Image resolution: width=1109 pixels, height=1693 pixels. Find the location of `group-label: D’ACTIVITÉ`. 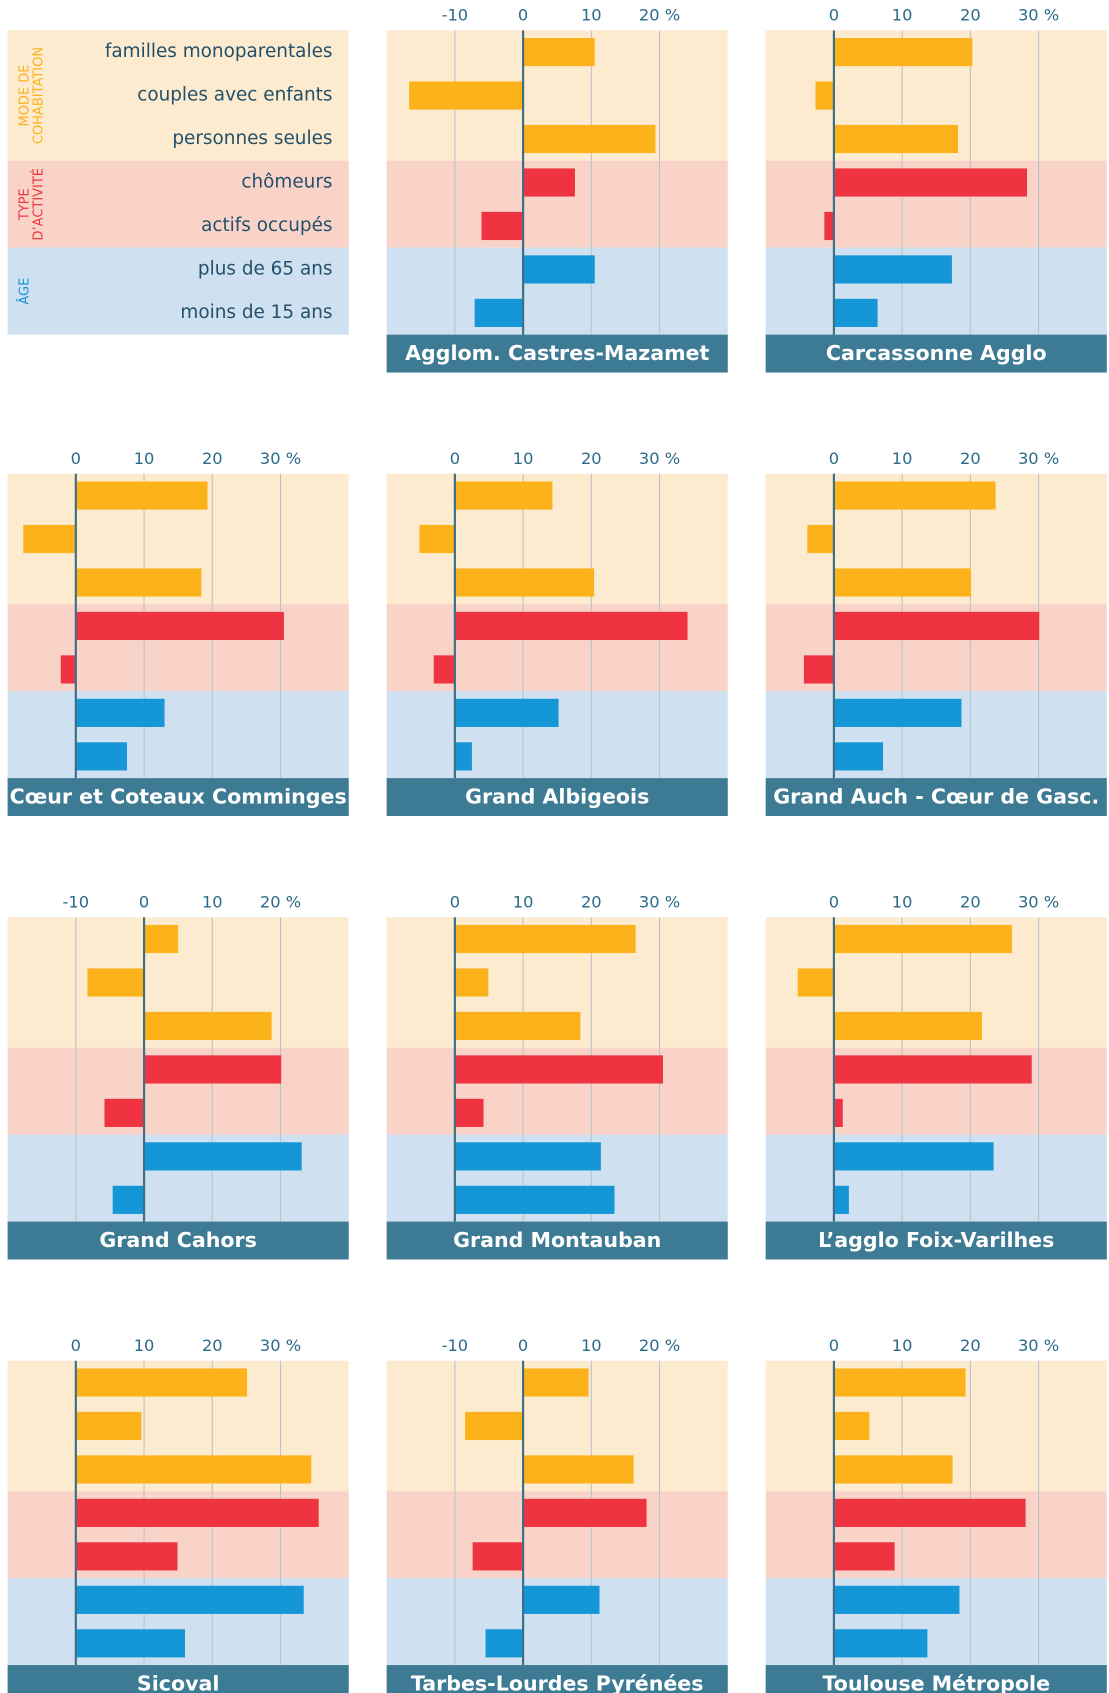

group-label: D’ACTIVITÉ is located at coordinates (39, 204).